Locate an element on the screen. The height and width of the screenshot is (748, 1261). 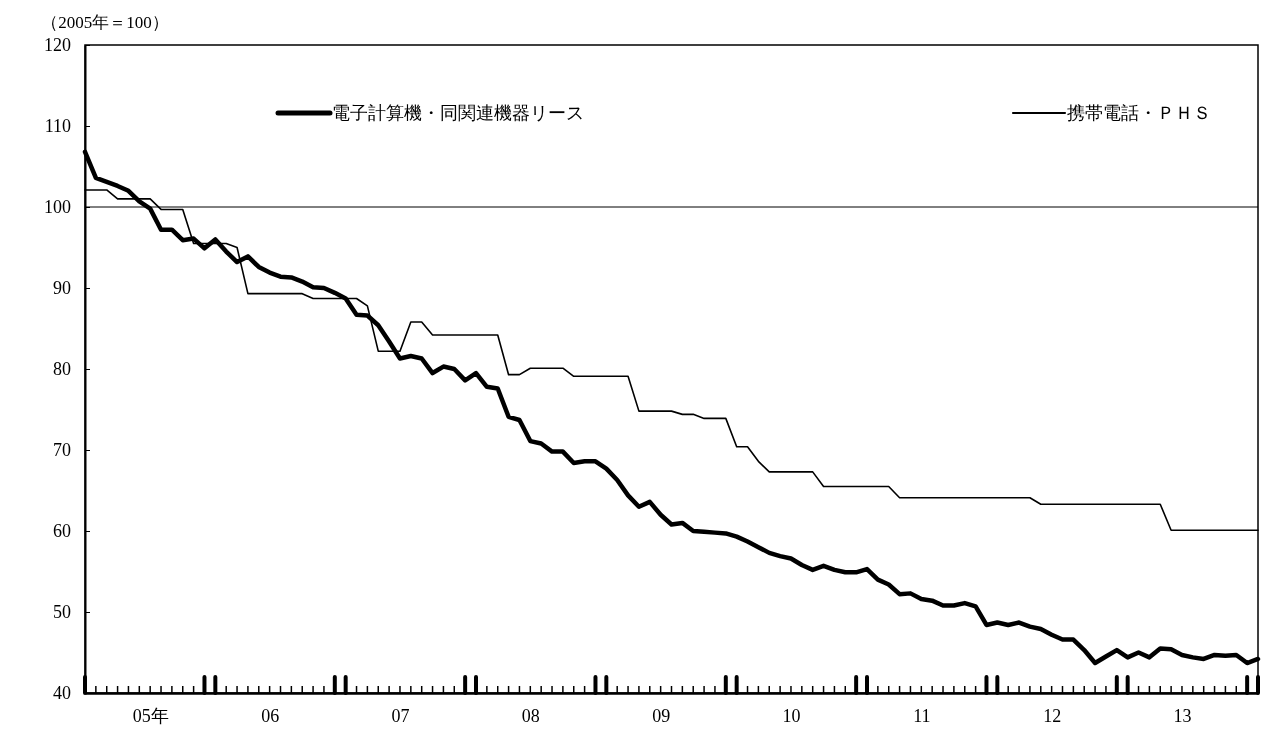
y-tick-label: 50 is located at coordinates (62, 612).